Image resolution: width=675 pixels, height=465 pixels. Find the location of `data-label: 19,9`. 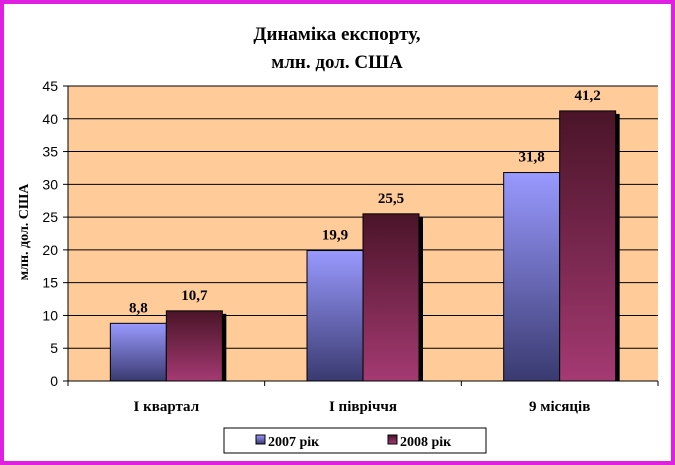

data-label: 19,9 is located at coordinates (335, 236).